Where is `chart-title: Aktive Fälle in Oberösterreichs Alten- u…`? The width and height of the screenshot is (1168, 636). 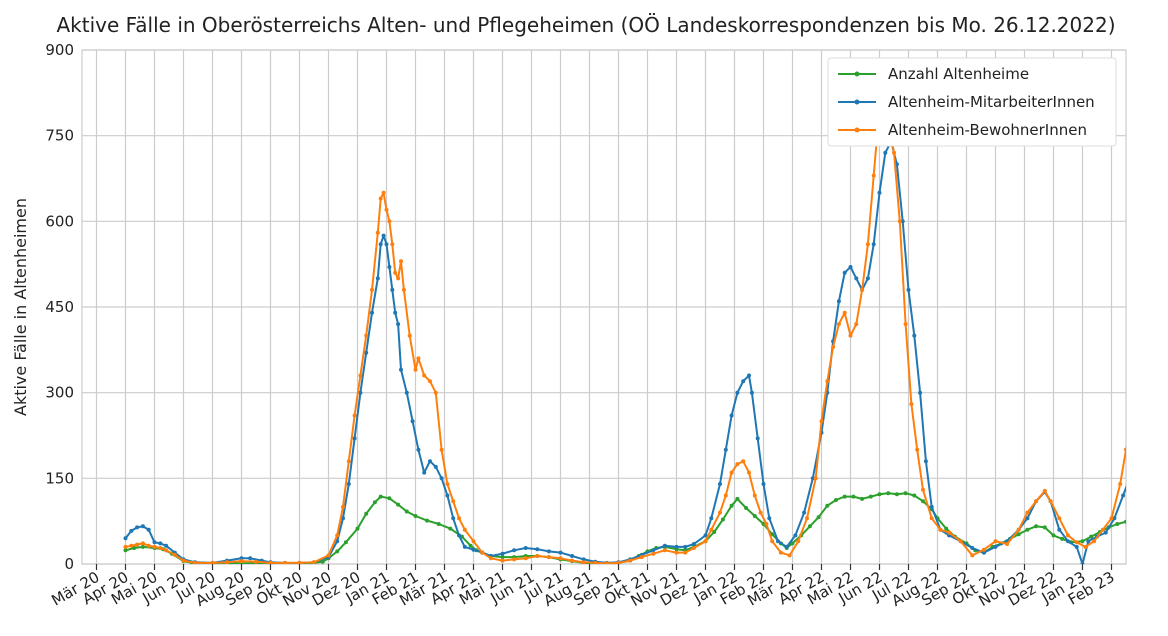
chart-title: Aktive Fälle in Oberösterreichs Alten- u… is located at coordinates (585, 25).